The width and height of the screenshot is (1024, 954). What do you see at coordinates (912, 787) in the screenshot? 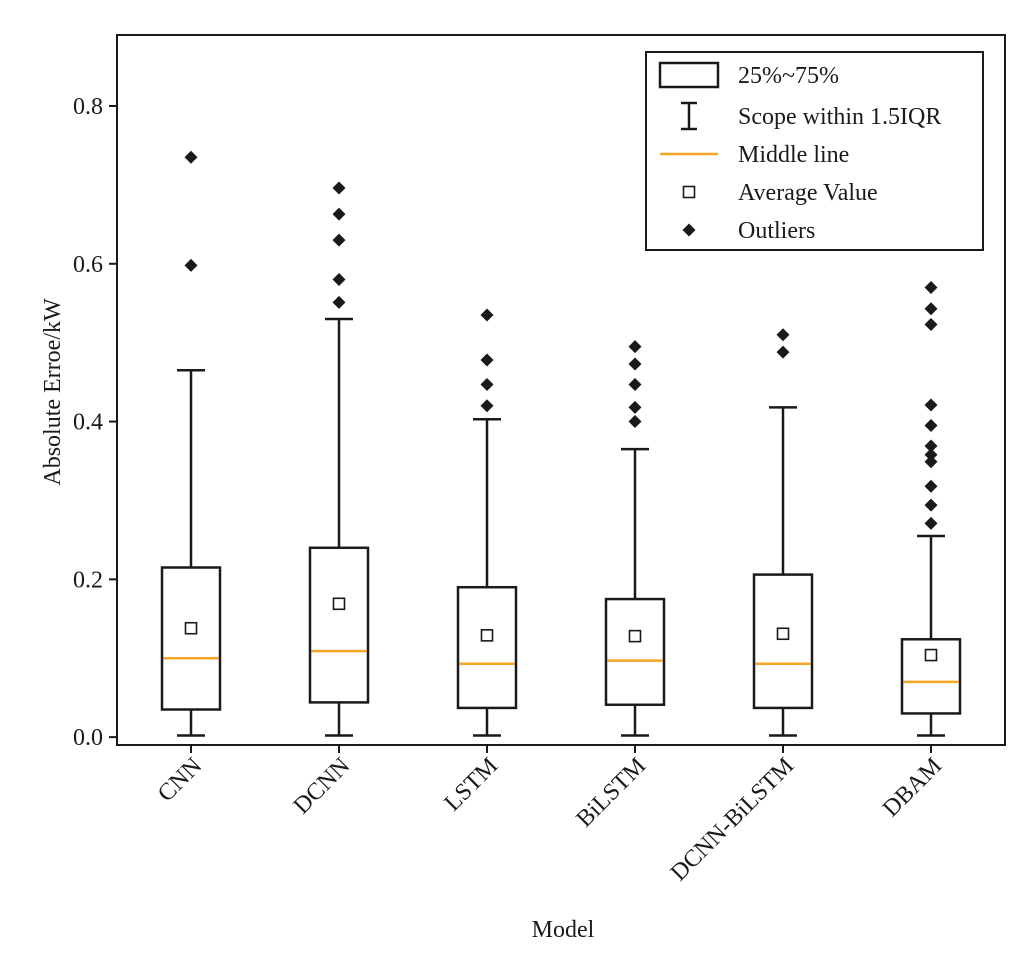
I see `x-tick-label: DBAM` at bounding box center [912, 787].